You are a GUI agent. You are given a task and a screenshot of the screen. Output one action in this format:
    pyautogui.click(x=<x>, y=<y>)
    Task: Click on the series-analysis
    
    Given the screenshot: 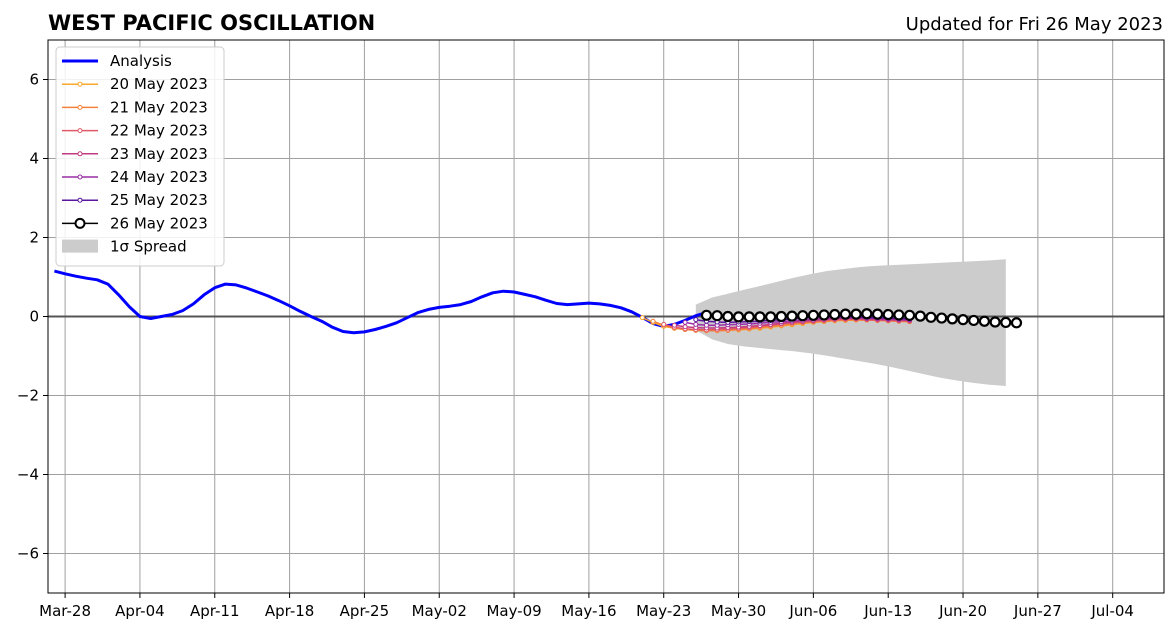 What is the action you would take?
    pyautogui.click(x=380, y=302)
    